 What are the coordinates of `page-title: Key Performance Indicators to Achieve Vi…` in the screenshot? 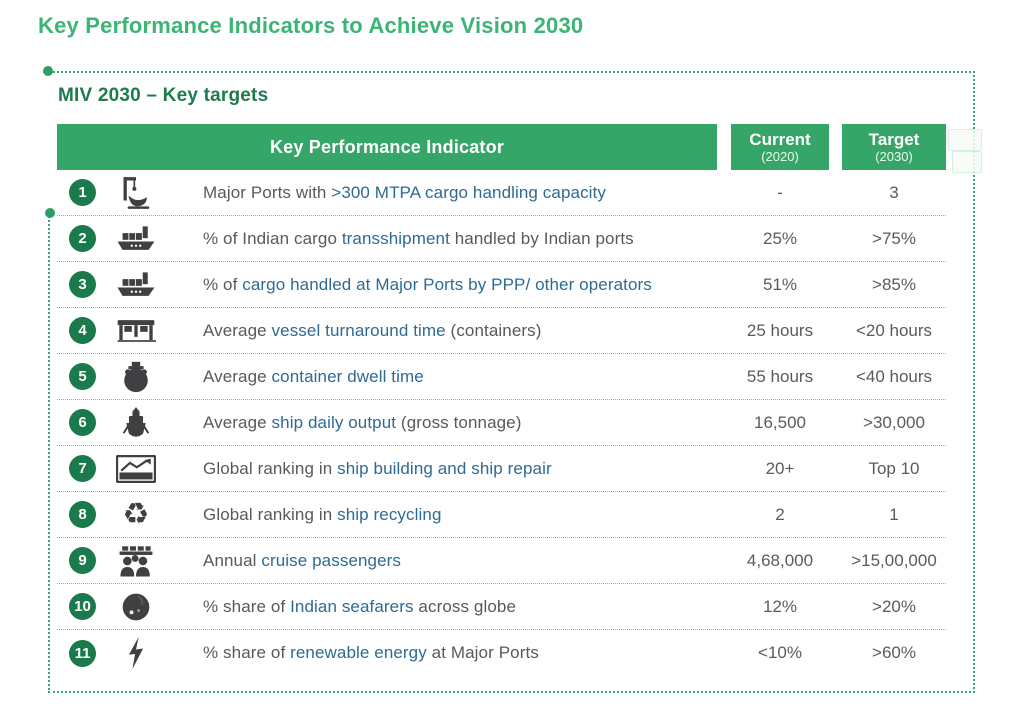 It's located at (311, 25).